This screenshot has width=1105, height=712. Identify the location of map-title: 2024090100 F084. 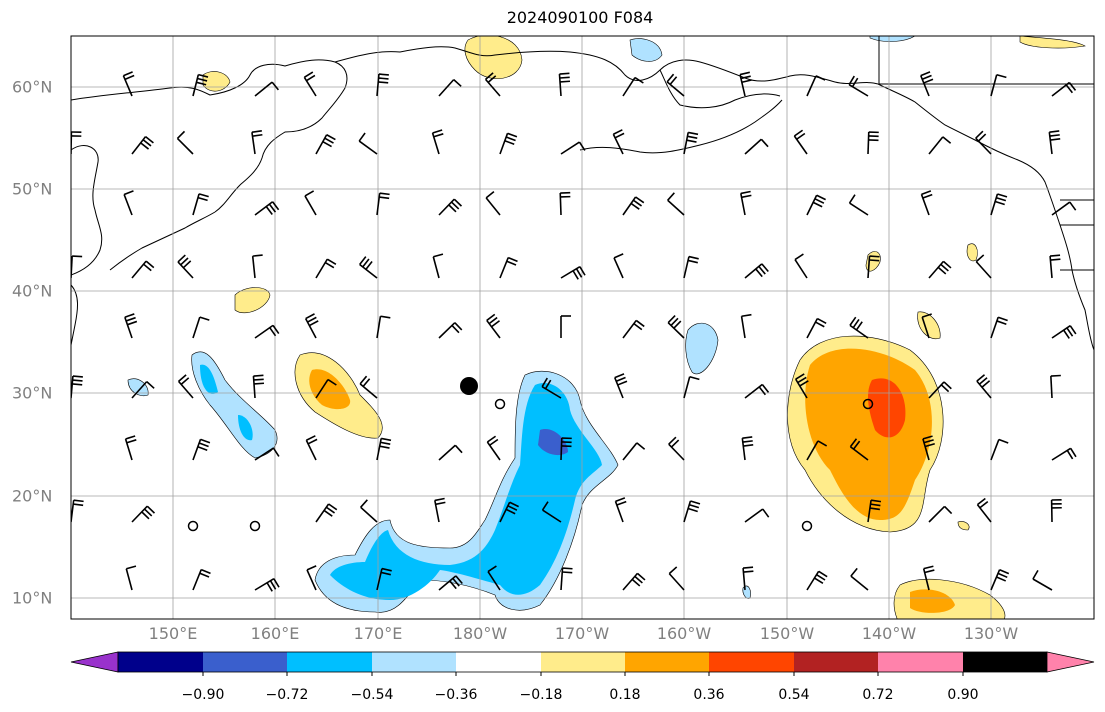
(580, 17).